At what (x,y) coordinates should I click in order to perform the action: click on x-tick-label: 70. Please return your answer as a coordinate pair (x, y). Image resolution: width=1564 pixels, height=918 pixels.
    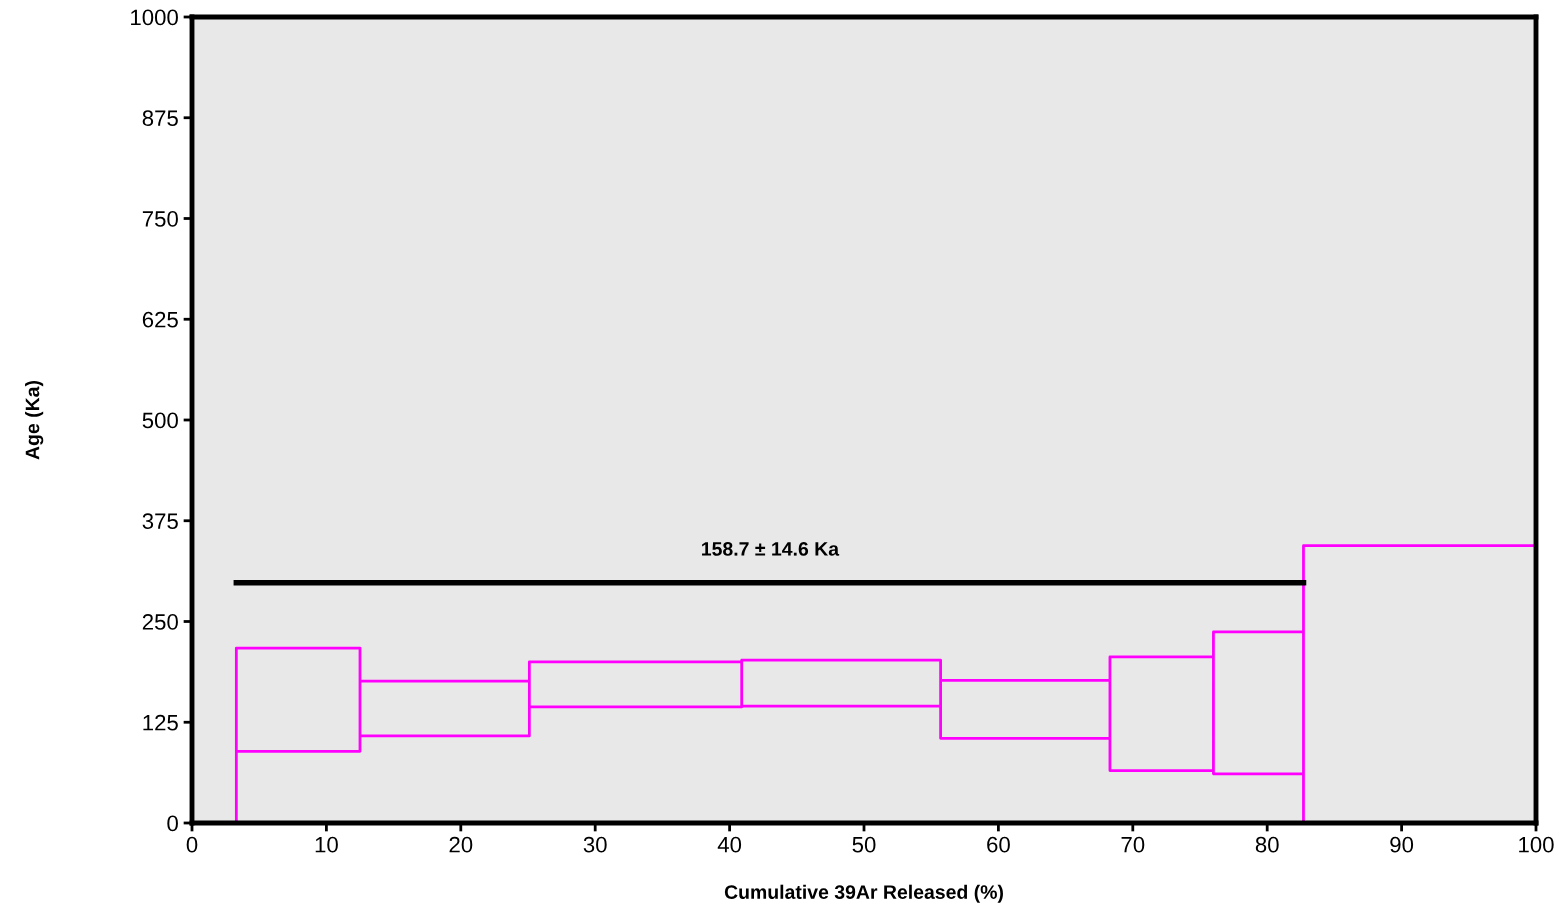
    Looking at the image, I should click on (1133, 844).